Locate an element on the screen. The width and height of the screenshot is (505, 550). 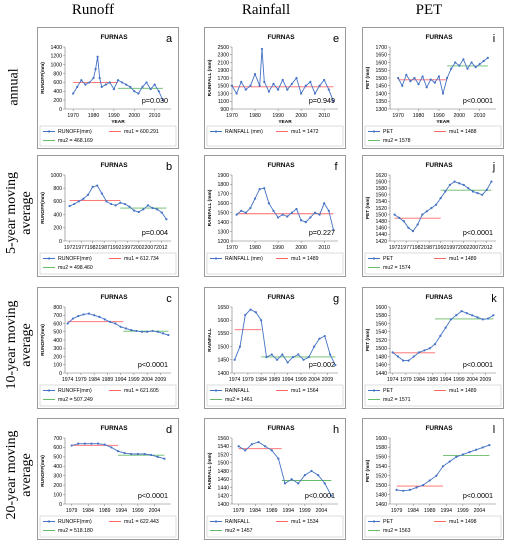
x-tick-label: 1997 is located at coordinates (127, 248).